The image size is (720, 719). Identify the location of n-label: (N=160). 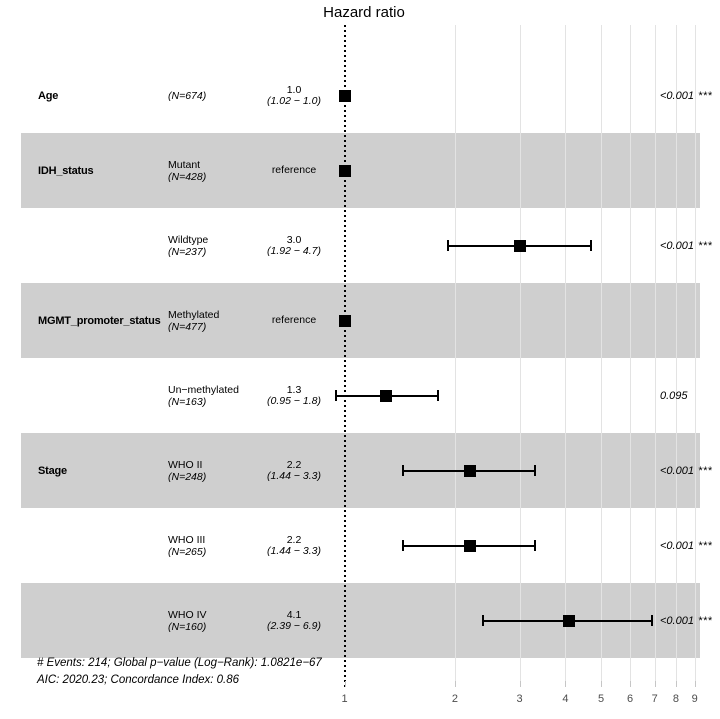
(187, 626).